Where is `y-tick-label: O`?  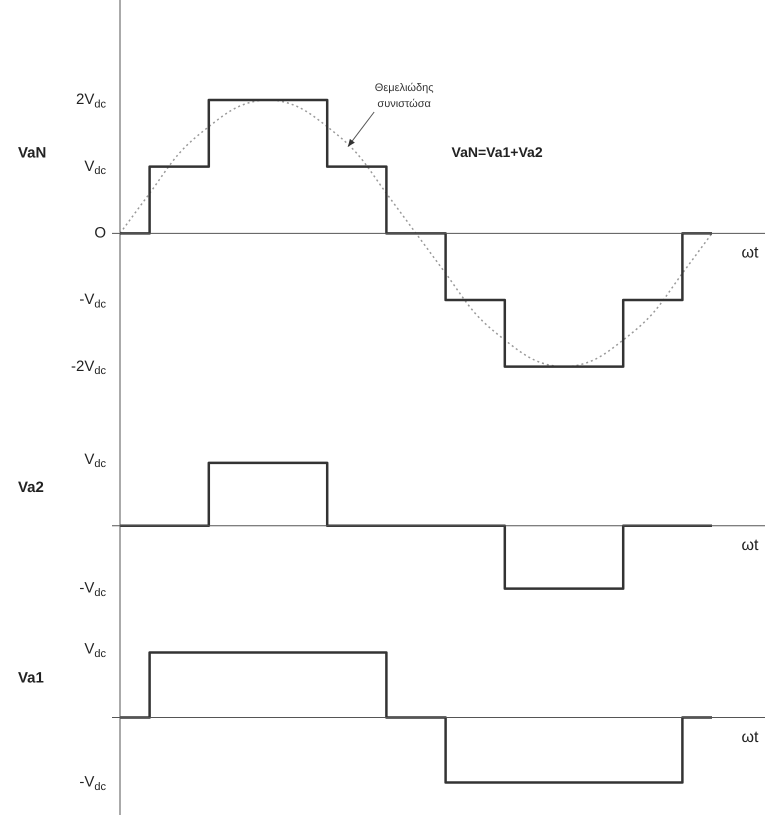
y-tick-label: O is located at coordinates (100, 233).